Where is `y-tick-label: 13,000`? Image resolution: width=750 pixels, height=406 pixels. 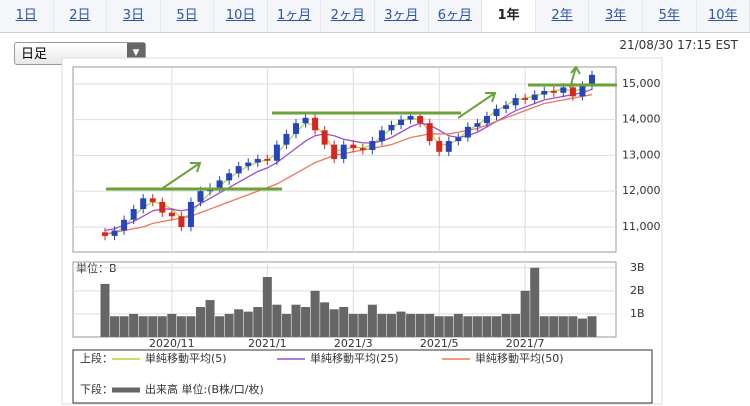
y-tick-label: 13,000 is located at coordinates (641, 154).